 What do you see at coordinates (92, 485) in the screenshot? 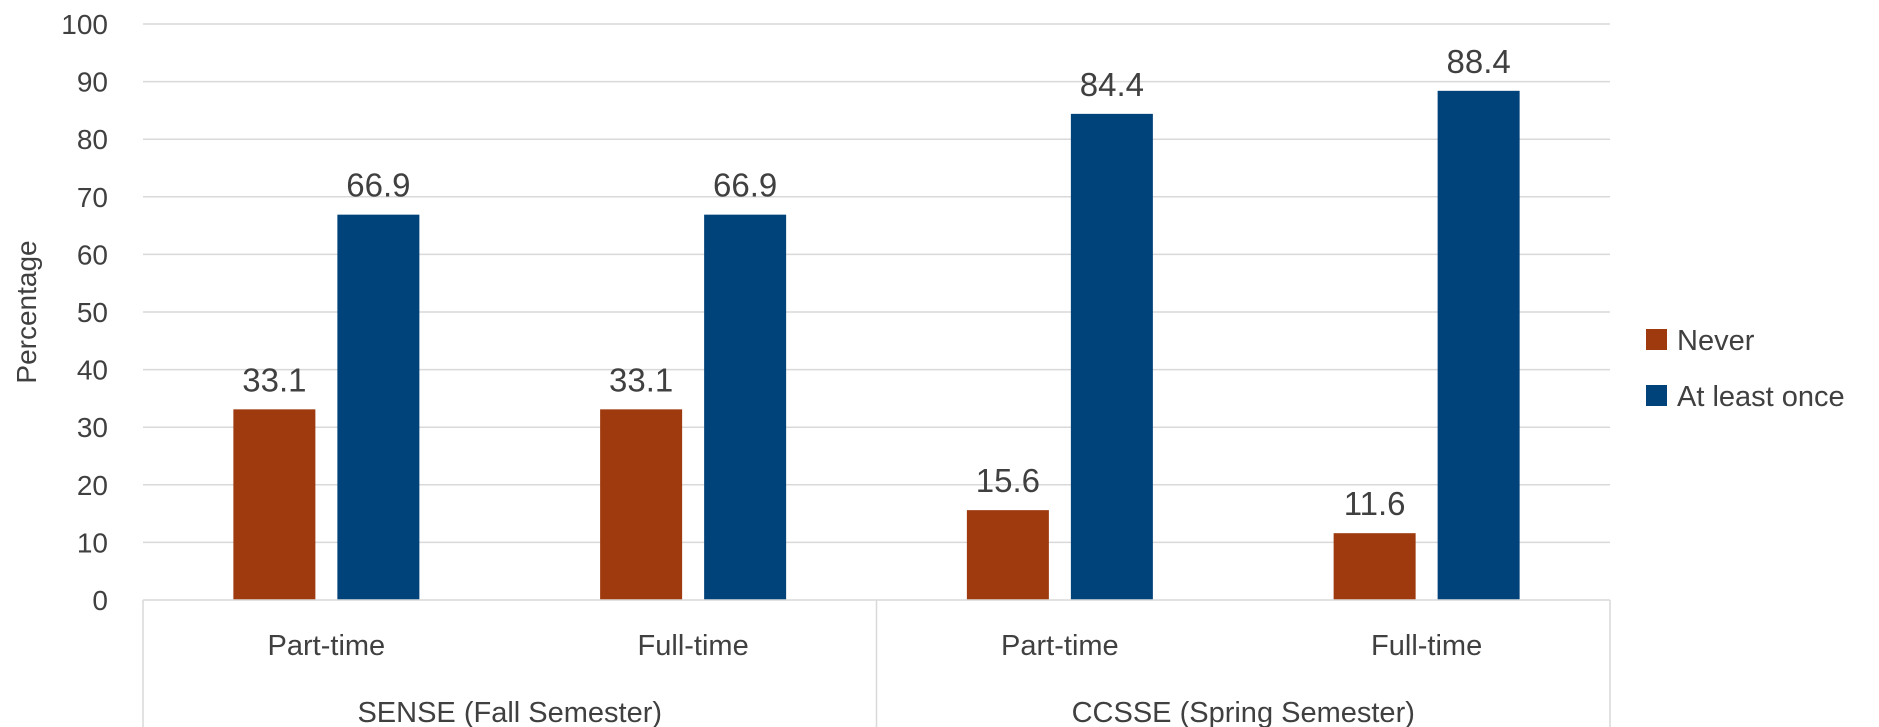
I see `y-tick-label: 20` at bounding box center [92, 485].